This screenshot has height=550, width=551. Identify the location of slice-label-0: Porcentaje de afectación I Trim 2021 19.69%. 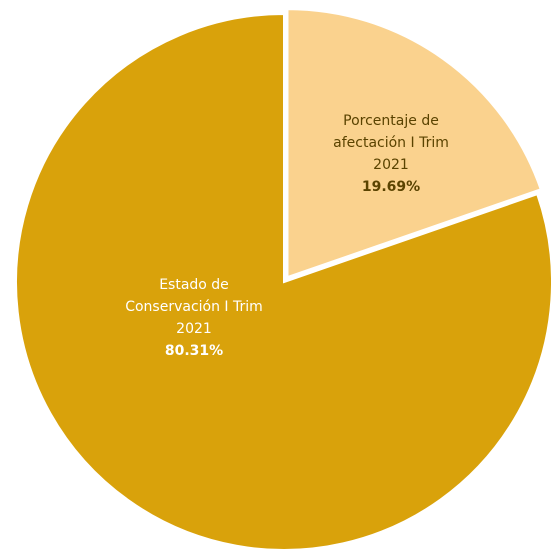
(391, 154).